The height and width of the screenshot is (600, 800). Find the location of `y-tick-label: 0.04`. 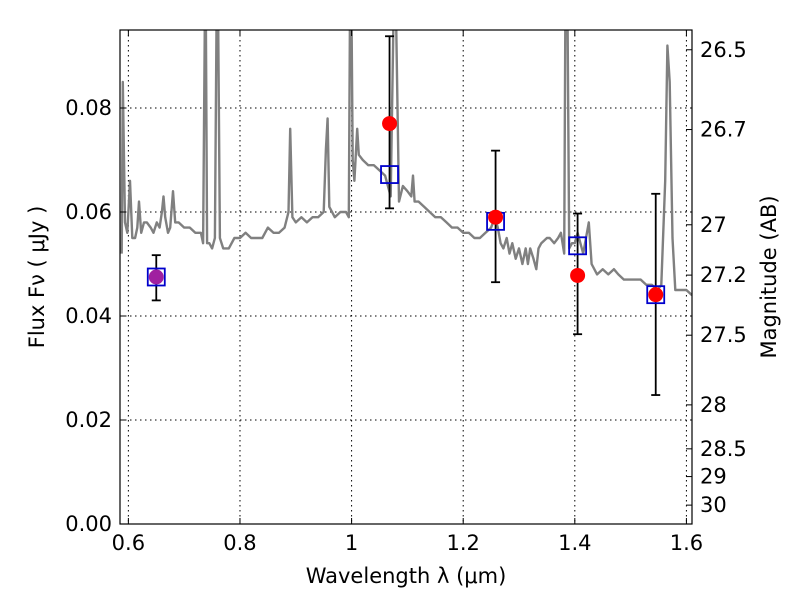

y-tick-label: 0.04 is located at coordinates (88, 316).